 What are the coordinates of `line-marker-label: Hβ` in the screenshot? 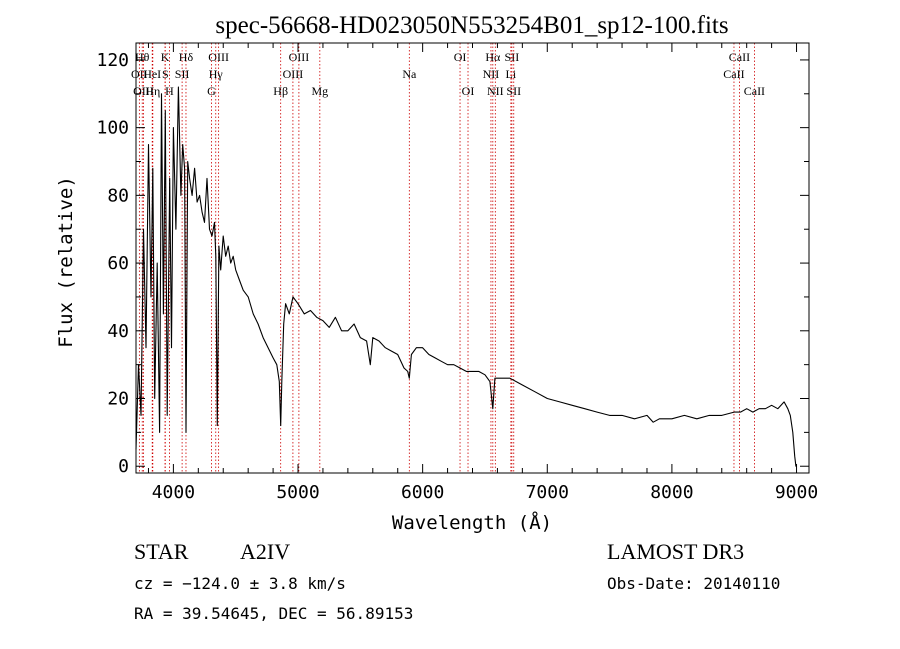 It's located at (280, 91).